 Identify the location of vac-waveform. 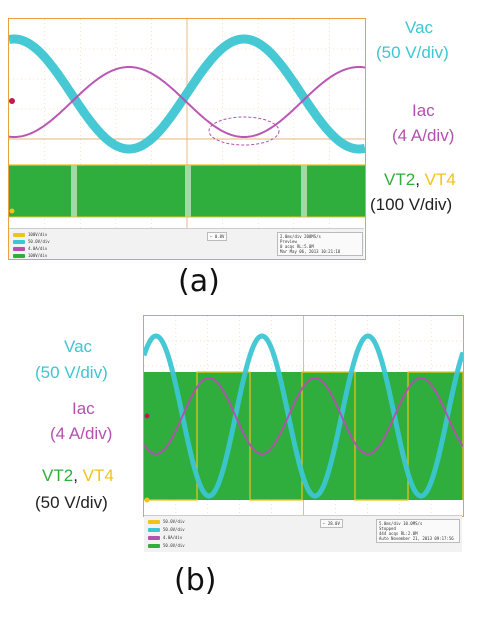
(187, 94).